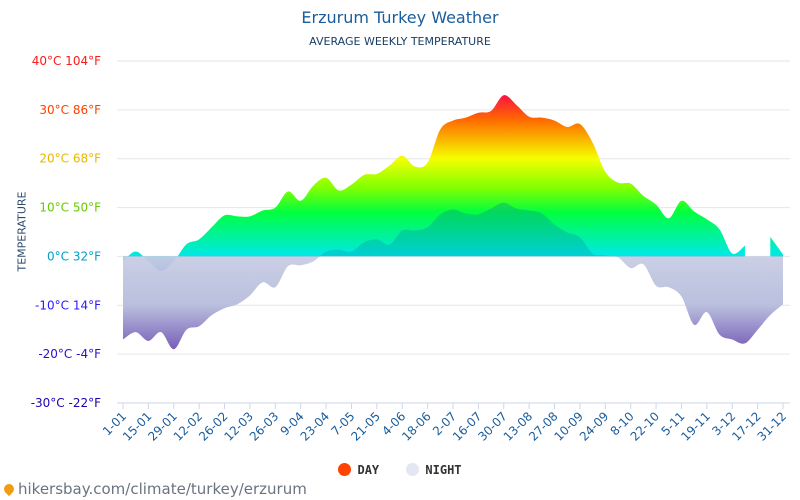 Image resolution: width=800 pixels, height=500 pixels. I want to click on y-tick-label: -10°C 14°F, so click(68, 305).